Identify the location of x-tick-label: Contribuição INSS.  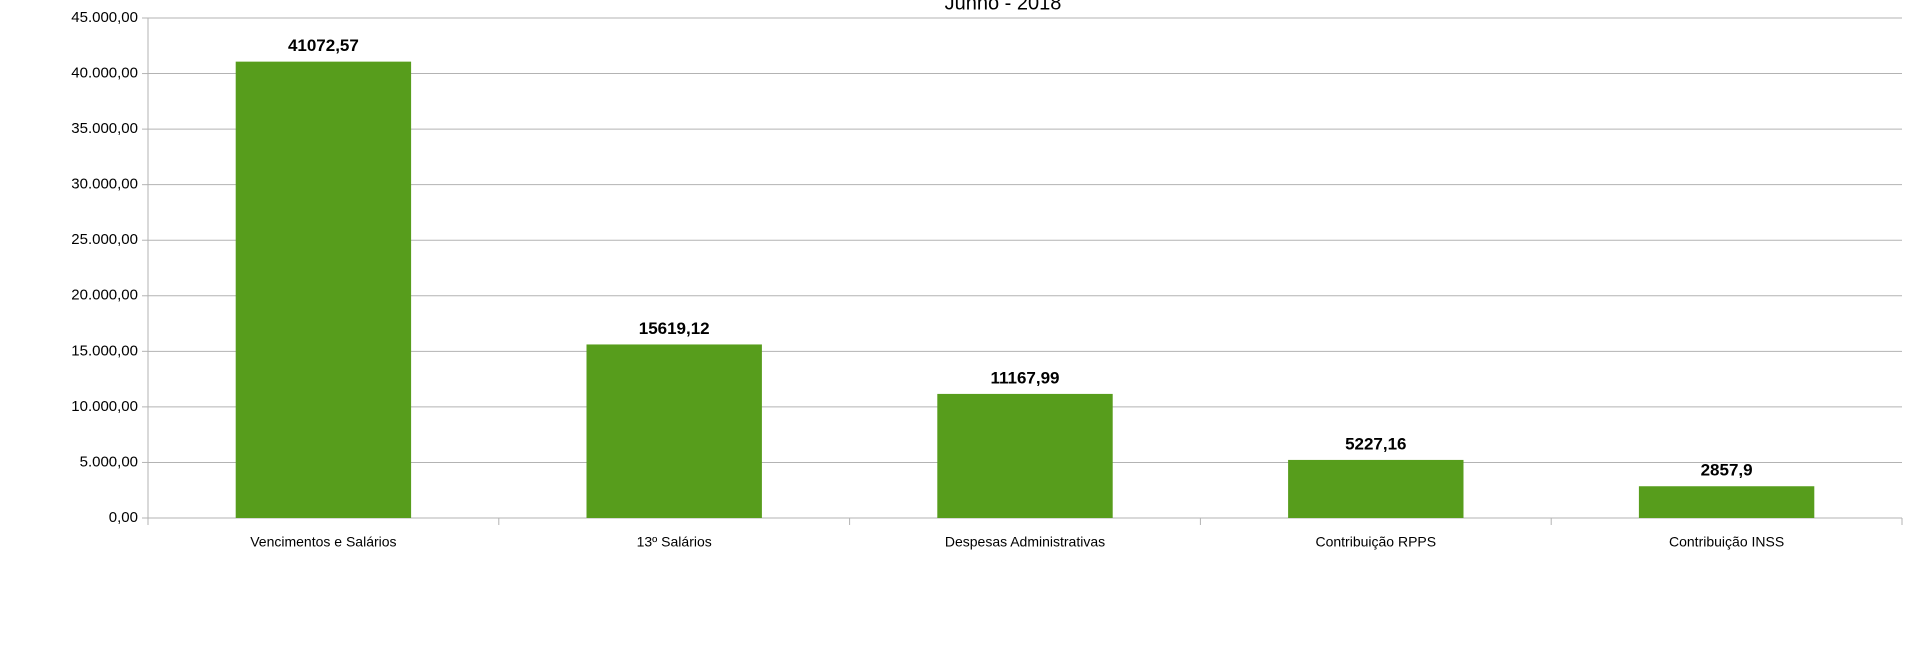
(1726, 542).